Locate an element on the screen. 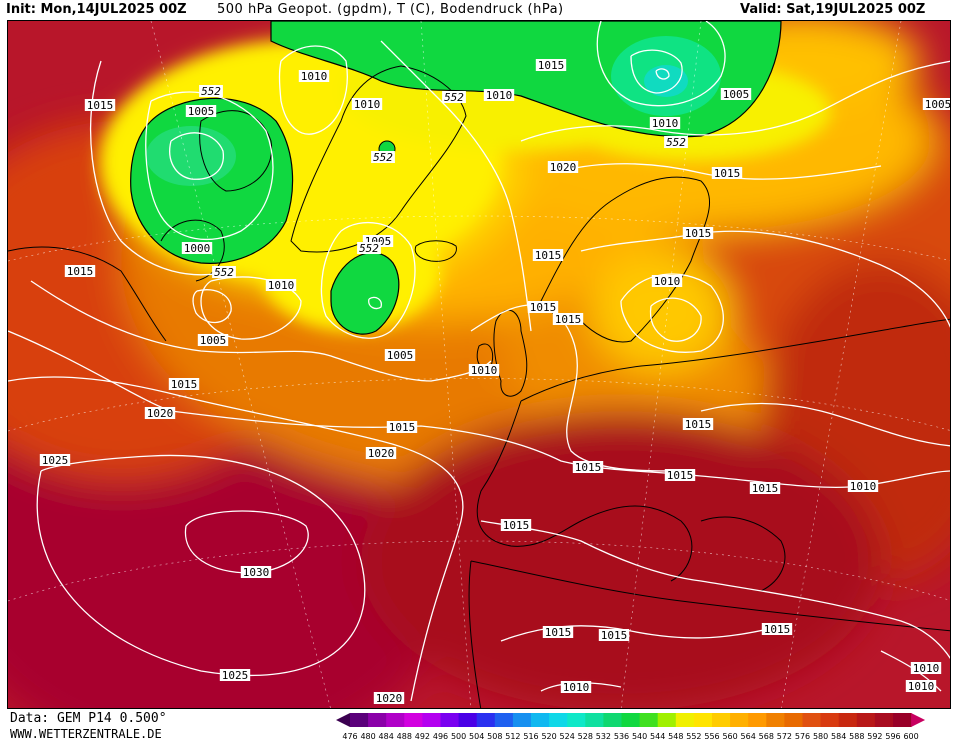 The image size is (959, 741). isobar-label-text: 1030 is located at coordinates (256, 572).